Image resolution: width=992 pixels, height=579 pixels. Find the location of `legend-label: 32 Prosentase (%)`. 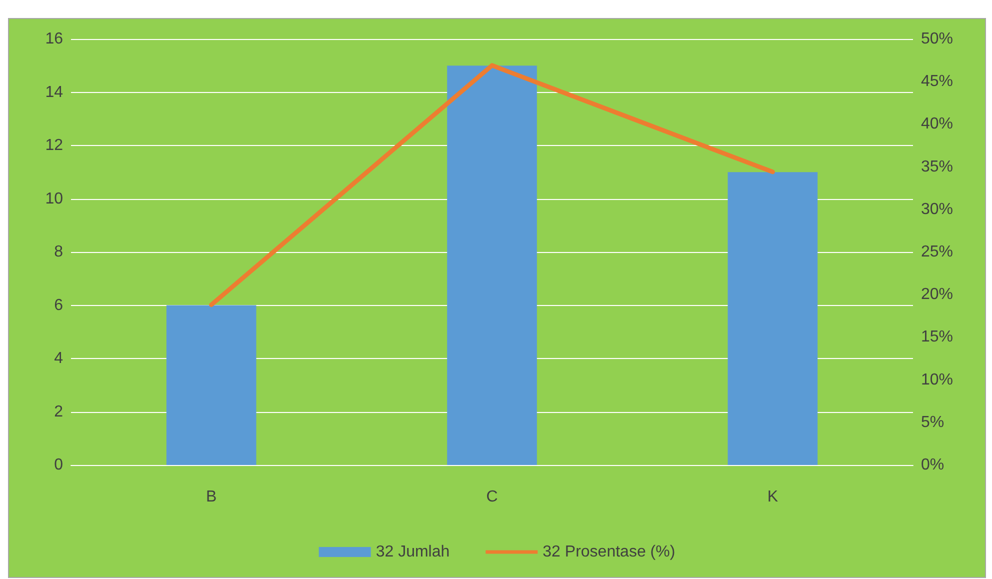

legend-label: 32 Prosentase (%) is located at coordinates (609, 552).